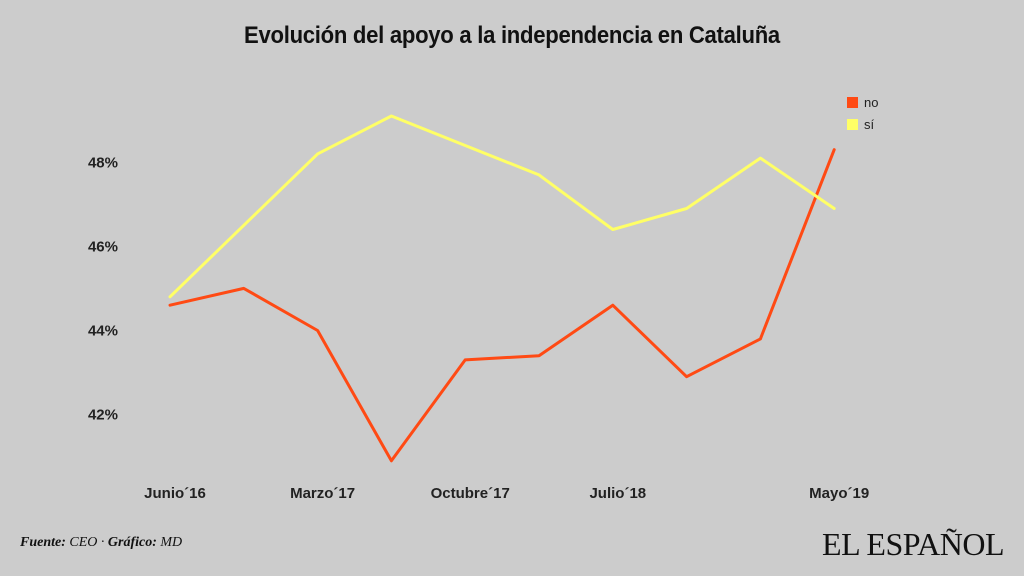 This screenshot has width=1024, height=576. I want to click on y-axis: 42% 44% 46% 48%, so click(103, 288).